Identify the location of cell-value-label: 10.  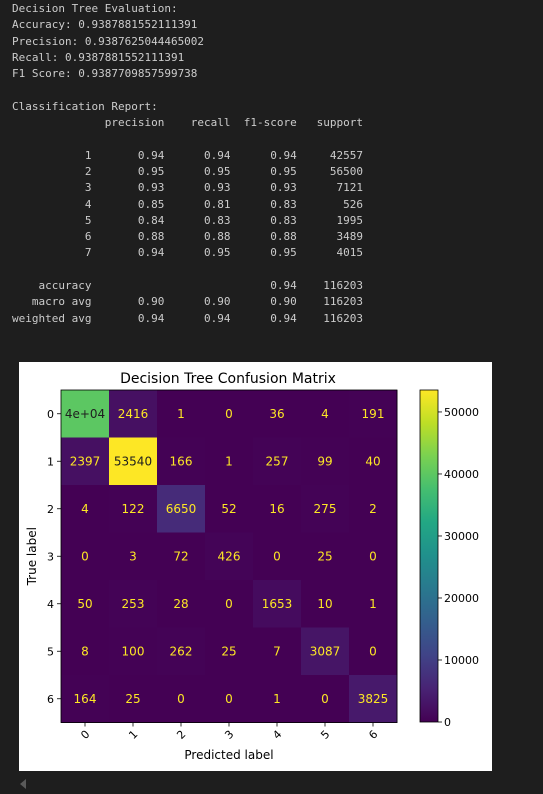
(324, 604).